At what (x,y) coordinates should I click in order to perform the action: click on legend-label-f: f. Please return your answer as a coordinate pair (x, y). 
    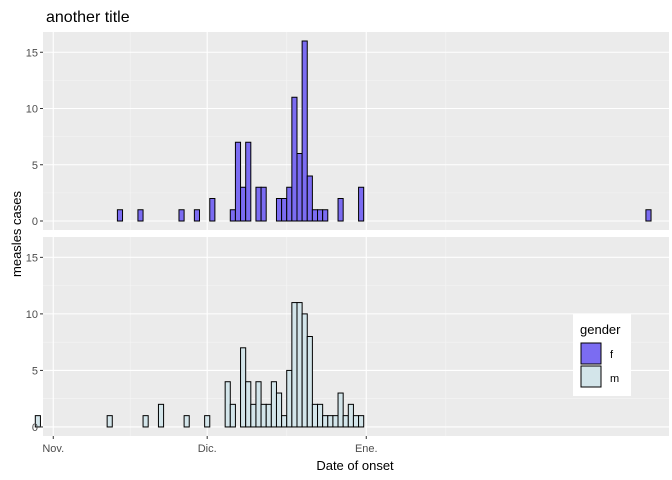
    Looking at the image, I should click on (612, 355).